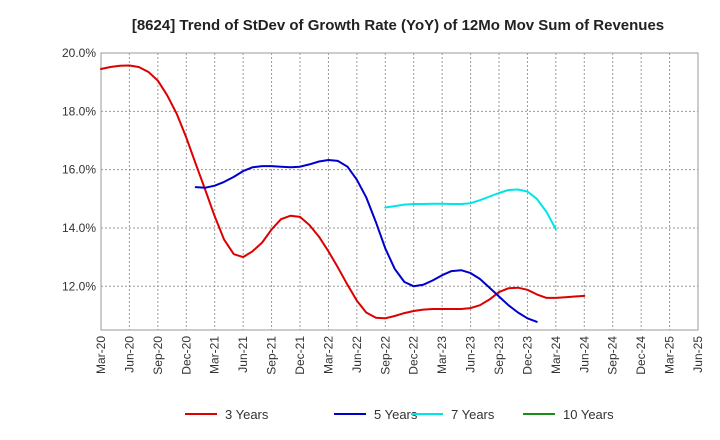  I want to click on x-tick-label: Mar-21, so click(215, 355).